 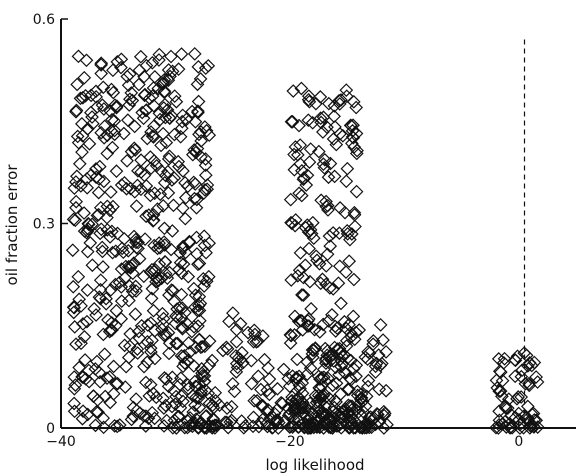 I want to click on y-tick-label: 0, so click(x=50, y=429).